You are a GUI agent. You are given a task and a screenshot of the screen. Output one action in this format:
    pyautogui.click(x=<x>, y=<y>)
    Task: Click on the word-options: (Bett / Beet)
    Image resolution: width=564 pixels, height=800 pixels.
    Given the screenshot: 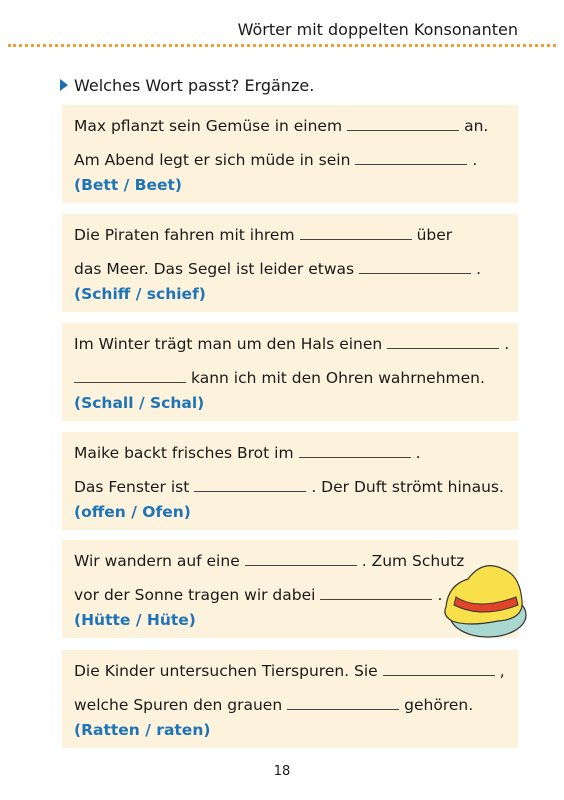 What is the action you would take?
    pyautogui.click(x=128, y=185)
    